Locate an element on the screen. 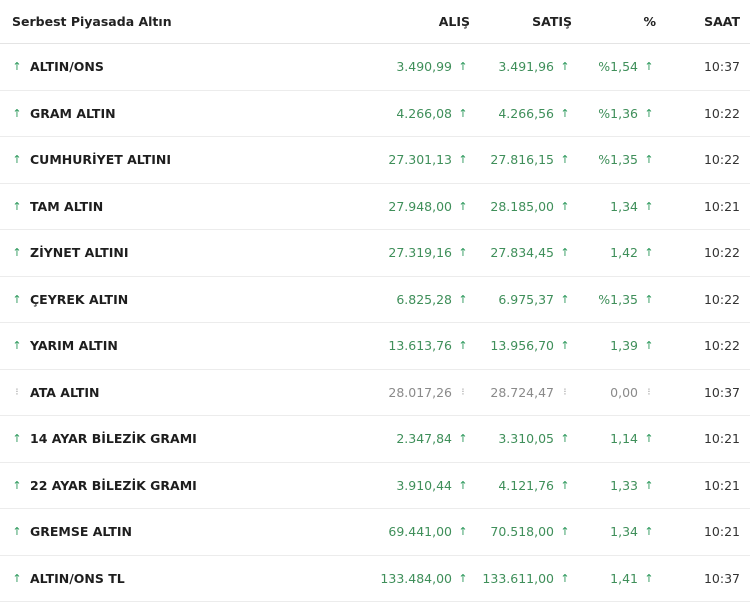  percent-value: 1,39 is located at coordinates (624, 346).